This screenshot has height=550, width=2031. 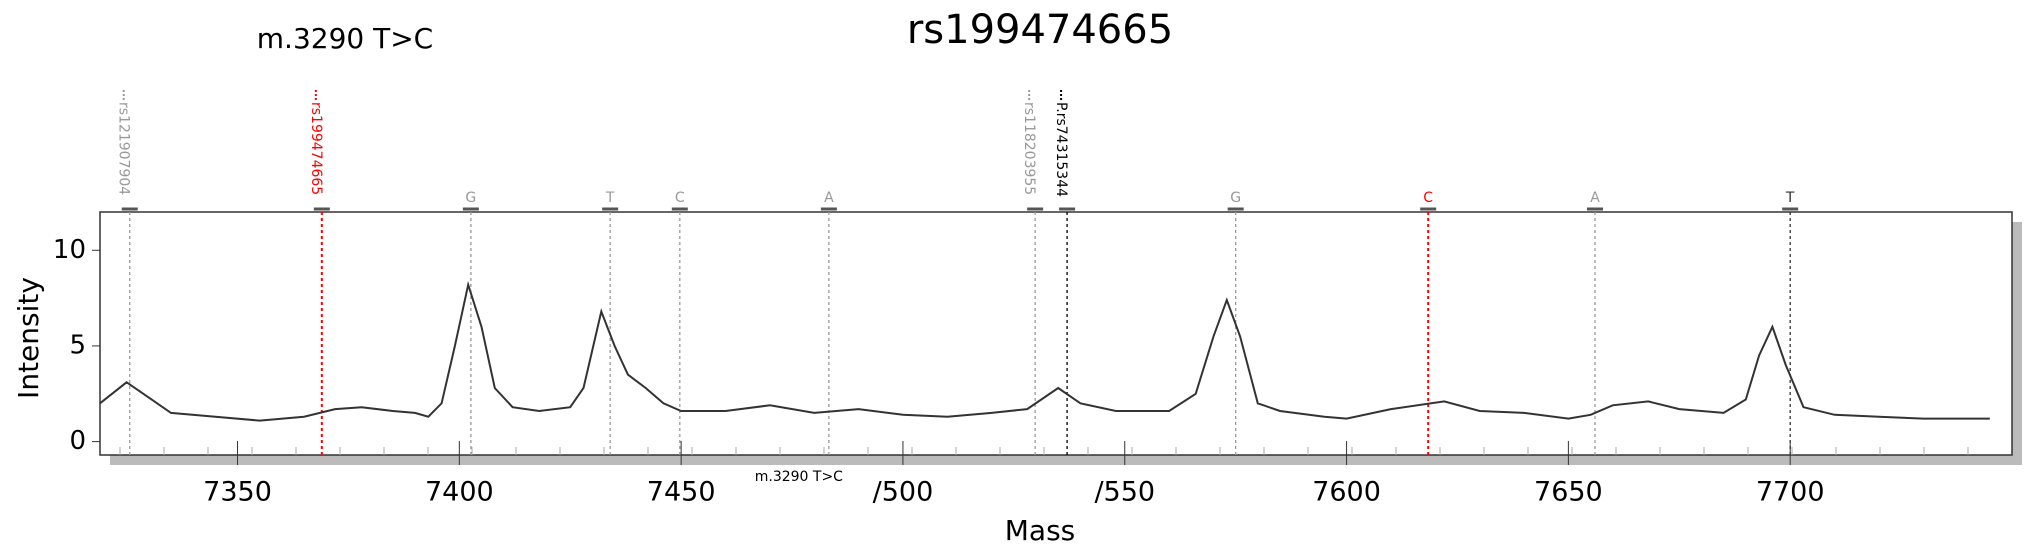 What do you see at coordinates (237, 492) in the screenshot?
I see `x-tick-label: 7350` at bounding box center [237, 492].